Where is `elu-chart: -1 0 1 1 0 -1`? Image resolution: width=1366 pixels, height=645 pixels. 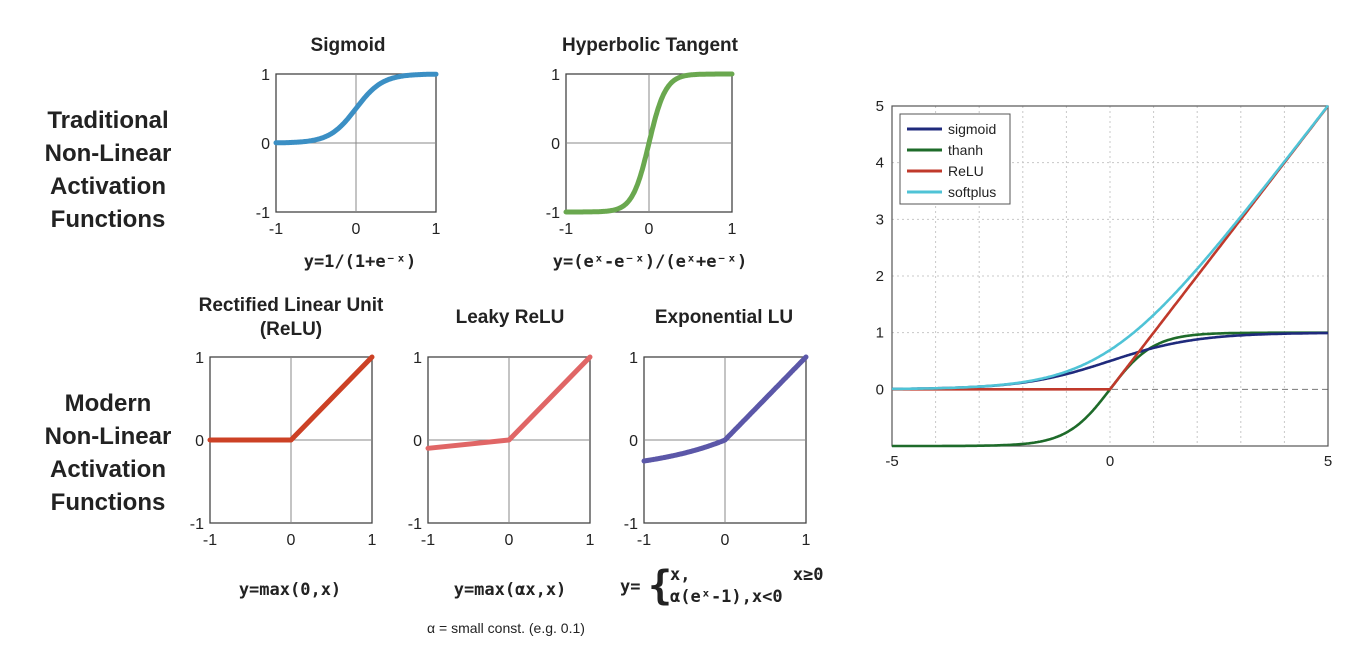 elu-chart: -1 0 1 1 0 -1 is located at coordinates (717, 449).